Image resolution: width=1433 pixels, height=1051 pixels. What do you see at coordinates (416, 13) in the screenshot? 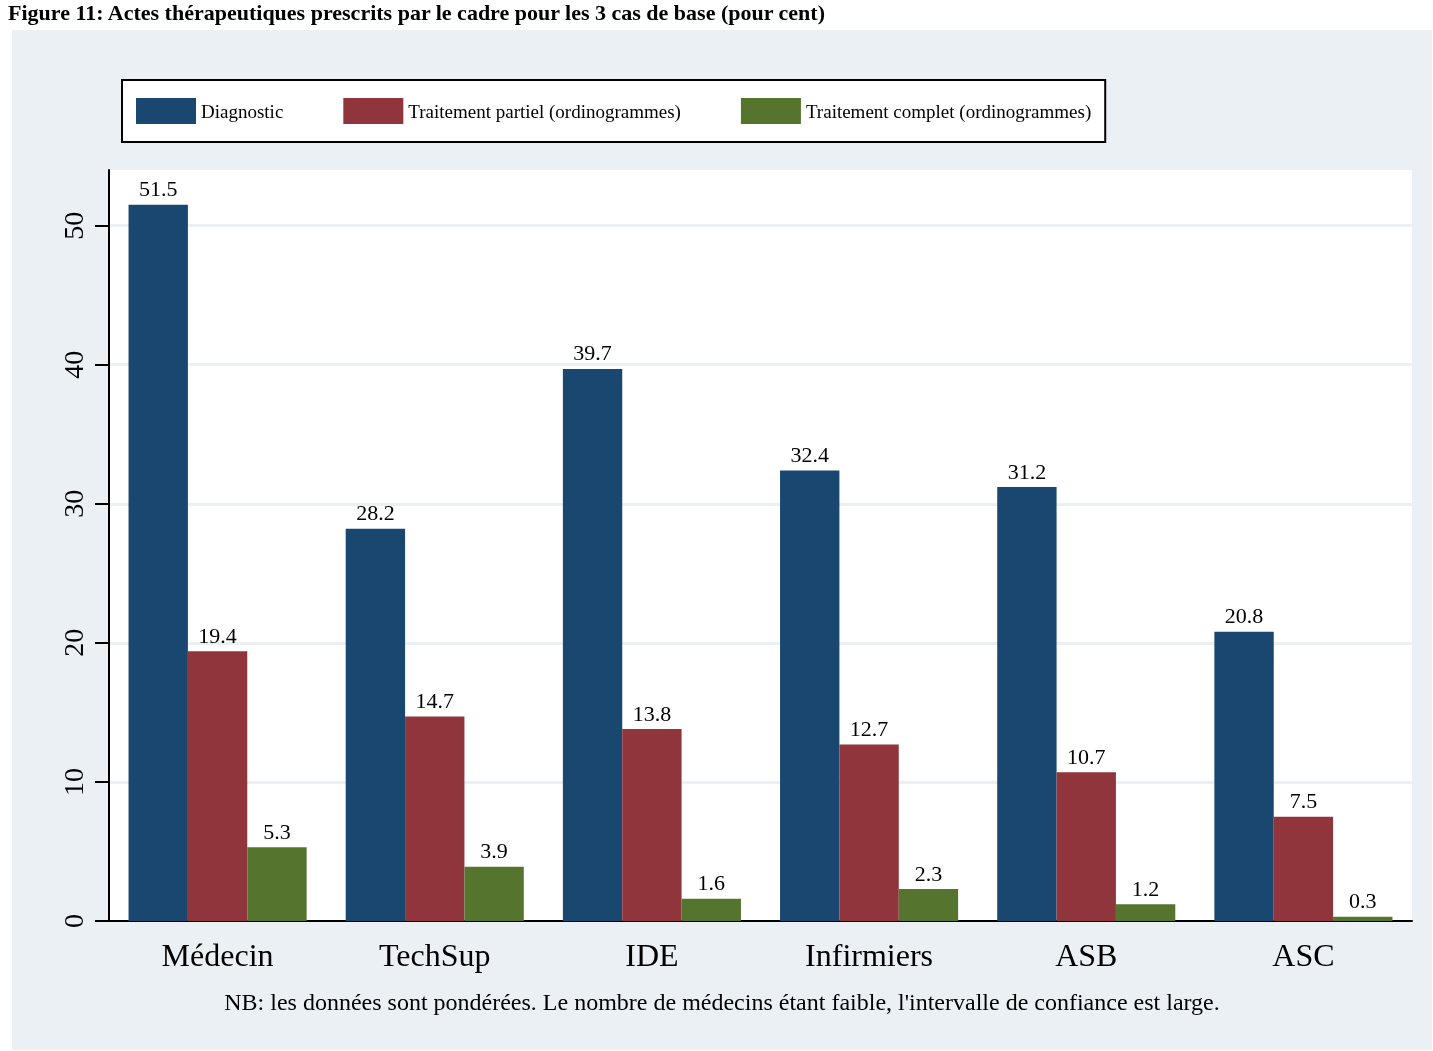
I see `chart-title: Figure 11: Actes thérapeutiques prescrits par le cadre pour les 3 cas de base (pour cent)` at bounding box center [416, 13].